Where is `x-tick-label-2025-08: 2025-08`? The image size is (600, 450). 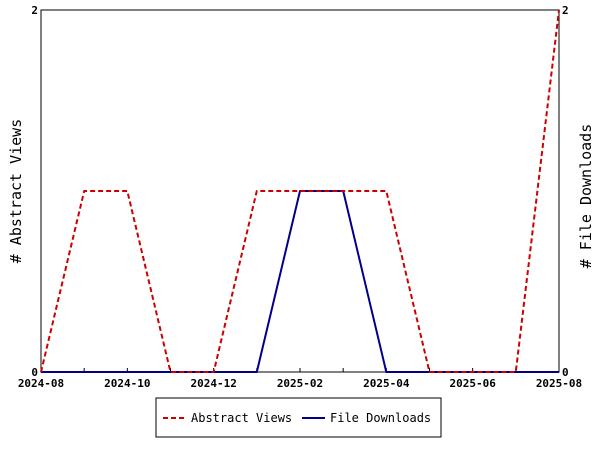 x-tick-label-2025-08: 2025-08 is located at coordinates (559, 383).